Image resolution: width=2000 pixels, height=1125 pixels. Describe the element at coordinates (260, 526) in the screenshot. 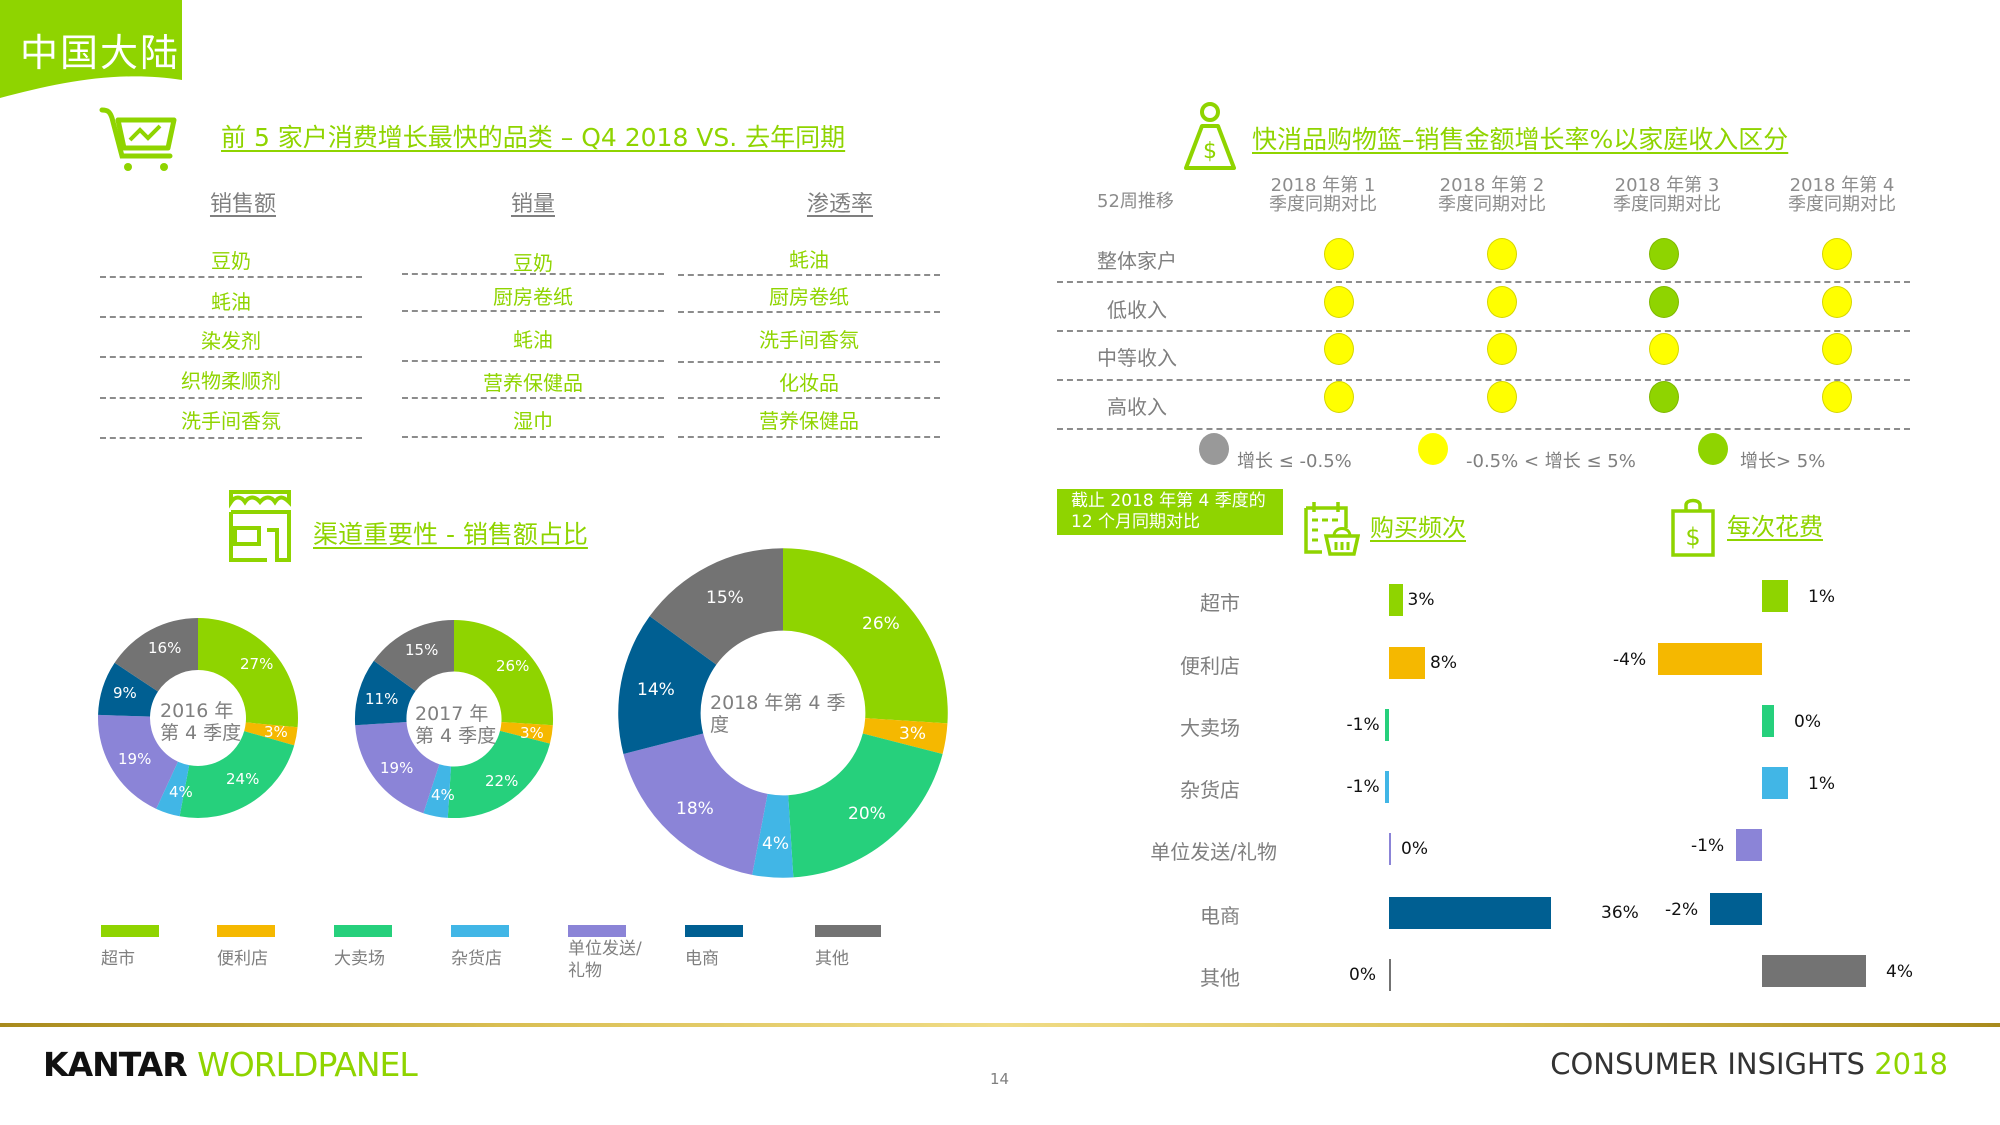

I see `storefront-icon` at that location.